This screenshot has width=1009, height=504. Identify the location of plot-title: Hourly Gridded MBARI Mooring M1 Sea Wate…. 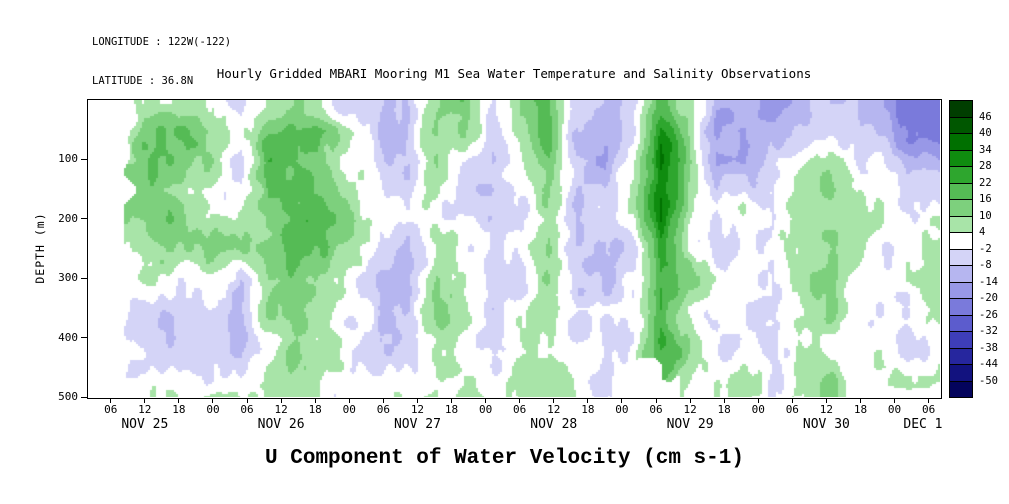
(514, 73).